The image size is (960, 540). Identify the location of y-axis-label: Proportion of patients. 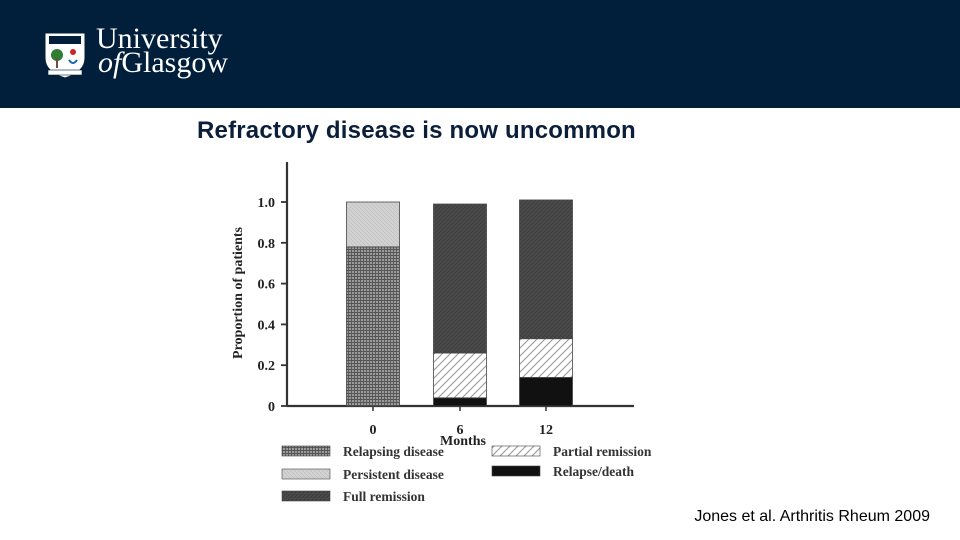
(238, 292).